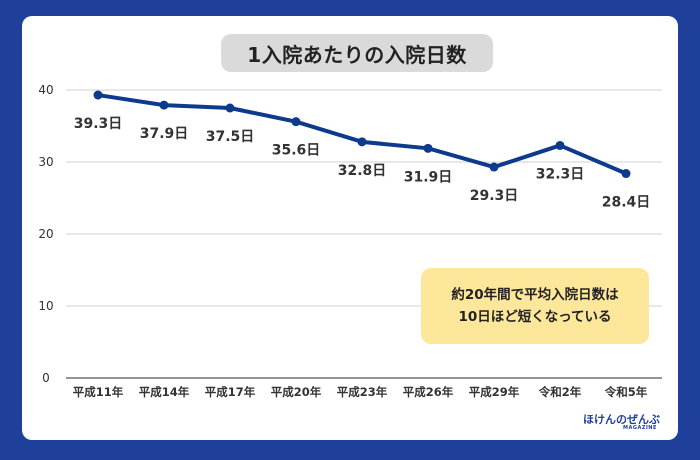 Image resolution: width=700 pixels, height=460 pixels. I want to click on y-tick-label: 0, so click(46, 378).